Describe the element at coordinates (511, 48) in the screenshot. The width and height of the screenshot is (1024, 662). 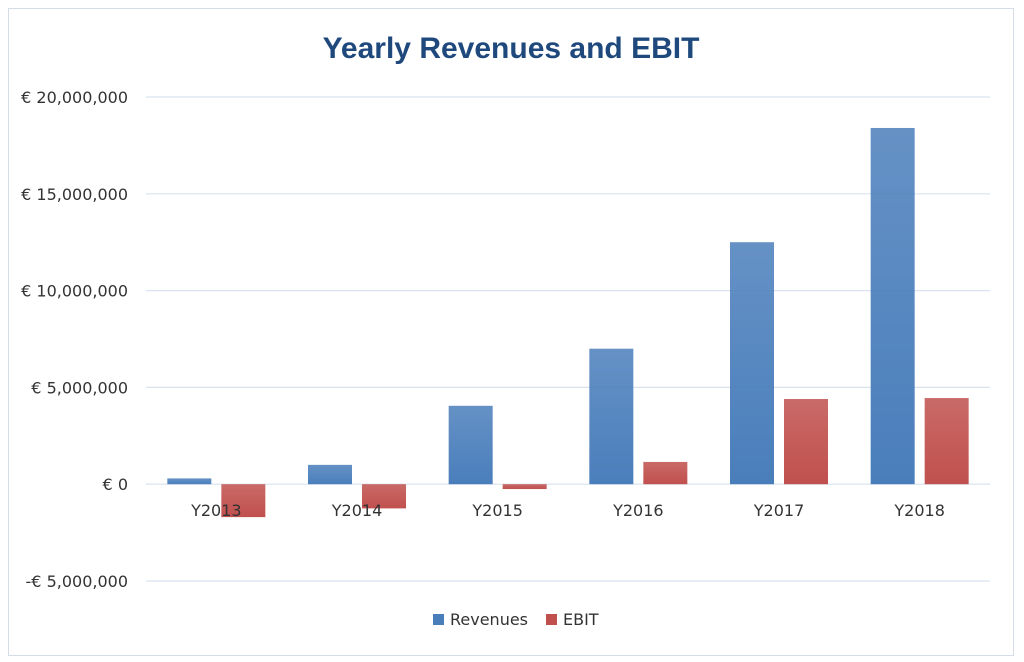
I see `chart-title: Yearly Revenues and EBIT` at that location.